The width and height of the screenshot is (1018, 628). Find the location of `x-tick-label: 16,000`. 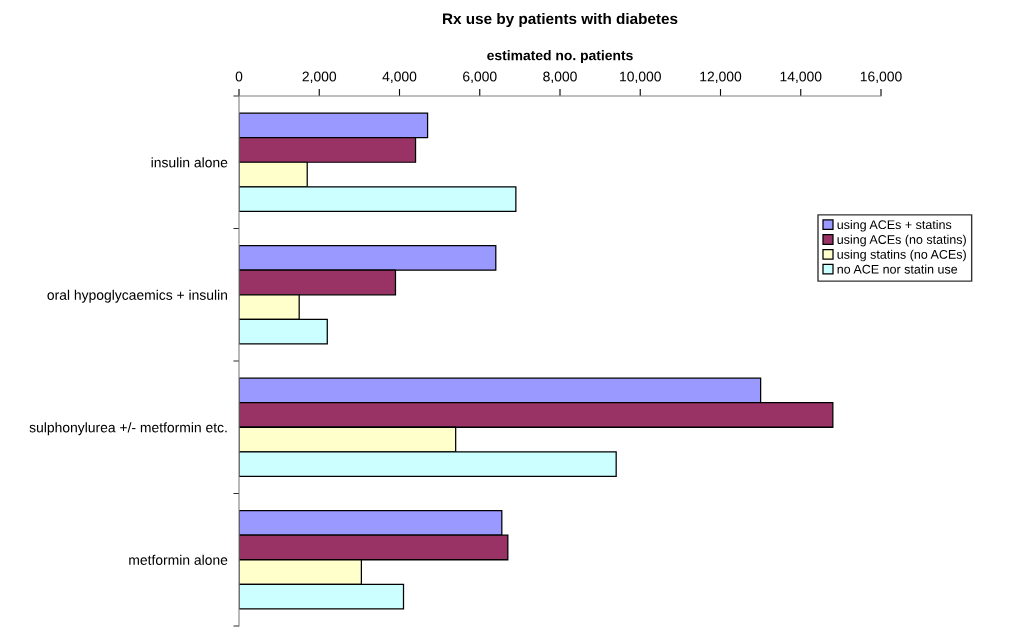

x-tick-label: 16,000 is located at coordinates (881, 77).